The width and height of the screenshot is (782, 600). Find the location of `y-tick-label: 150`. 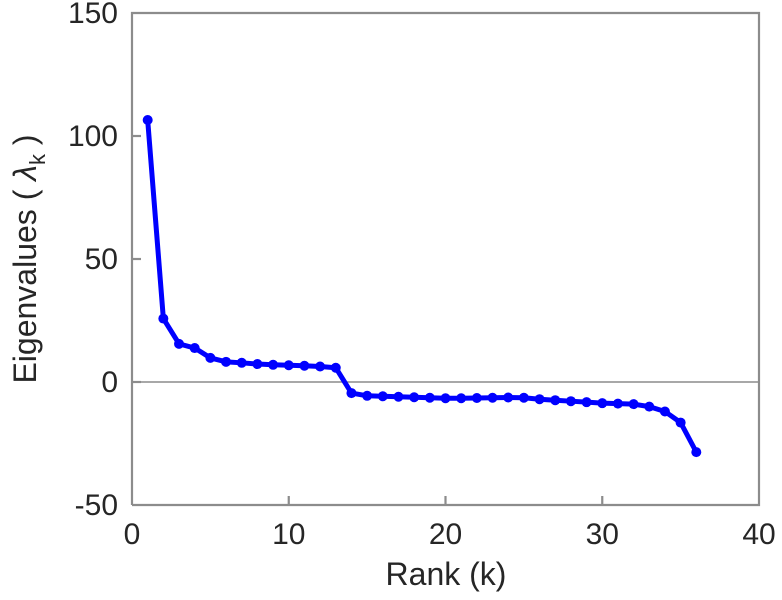

y-tick-label: 150 is located at coordinates (93, 15).